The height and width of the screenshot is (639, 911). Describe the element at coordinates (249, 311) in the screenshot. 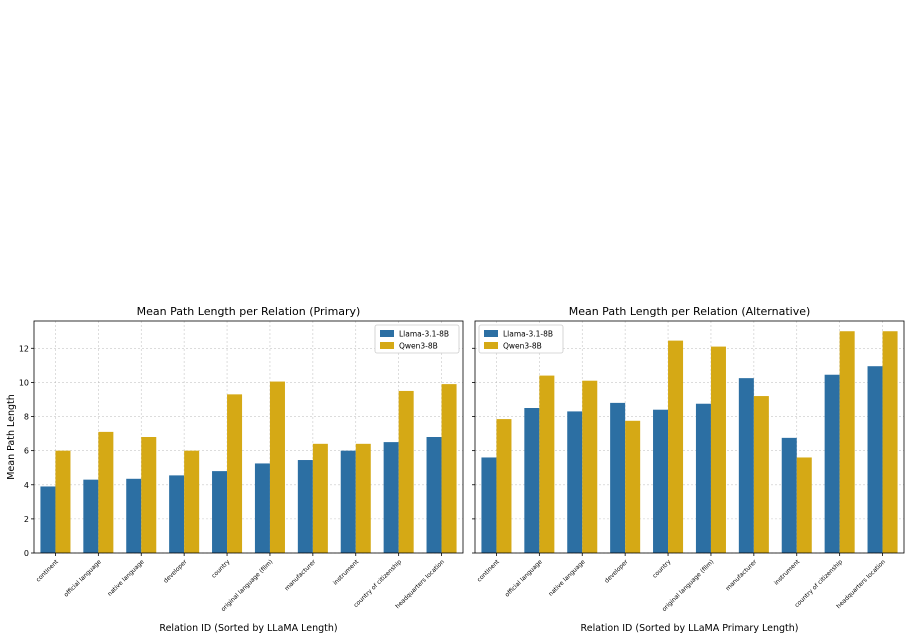

I see `chart-title: Mean Path Length per Relation (Primary)` at that location.